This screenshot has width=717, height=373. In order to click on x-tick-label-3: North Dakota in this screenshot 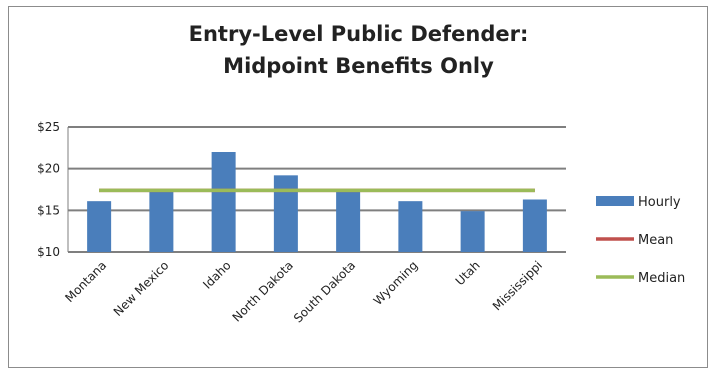, I will do `click(263, 291)`.